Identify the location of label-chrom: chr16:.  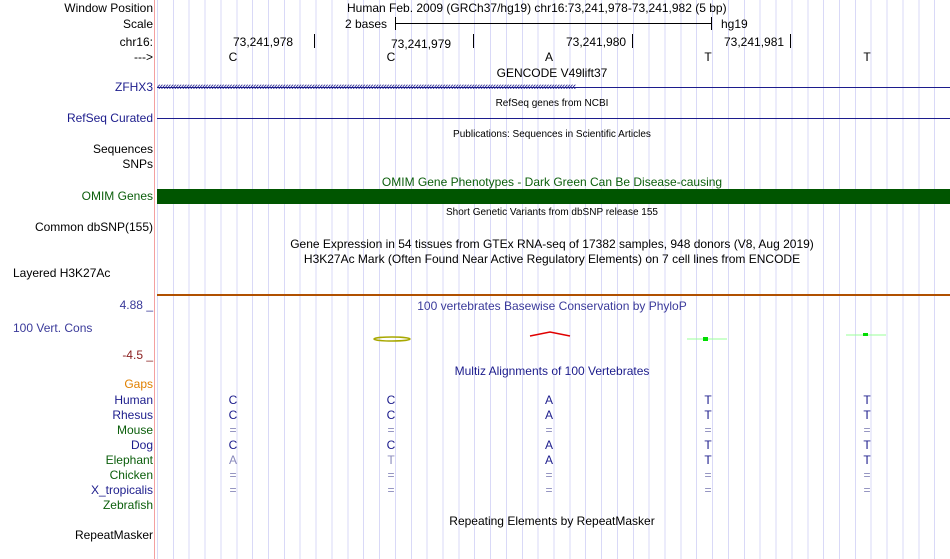
(136, 42).